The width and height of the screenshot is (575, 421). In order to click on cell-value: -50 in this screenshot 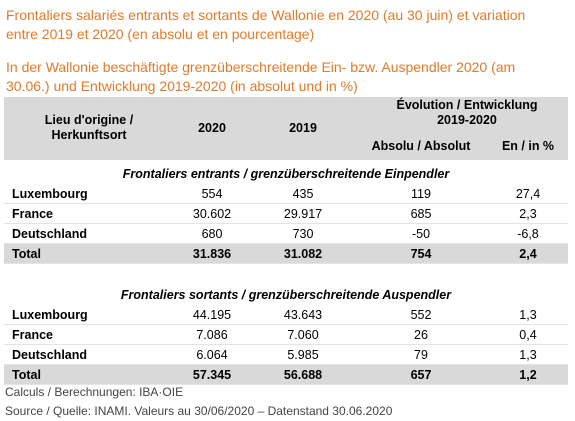, I will do `click(421, 234)`.